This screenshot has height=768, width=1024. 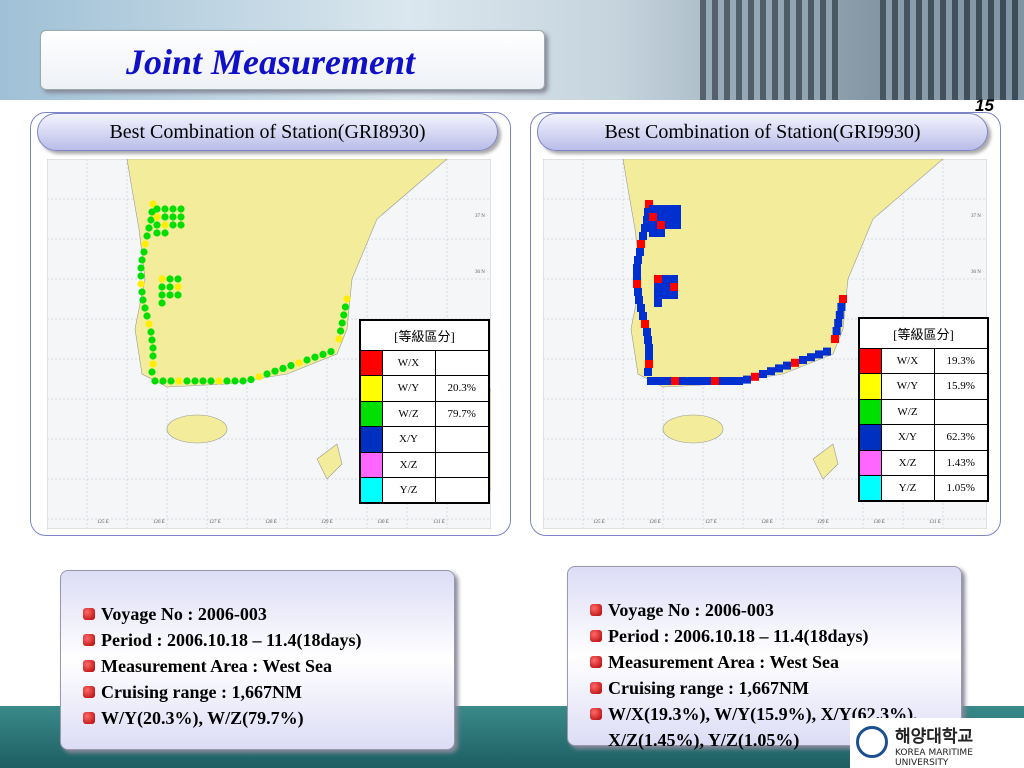 I want to click on legend-value, so click(x=462, y=490).